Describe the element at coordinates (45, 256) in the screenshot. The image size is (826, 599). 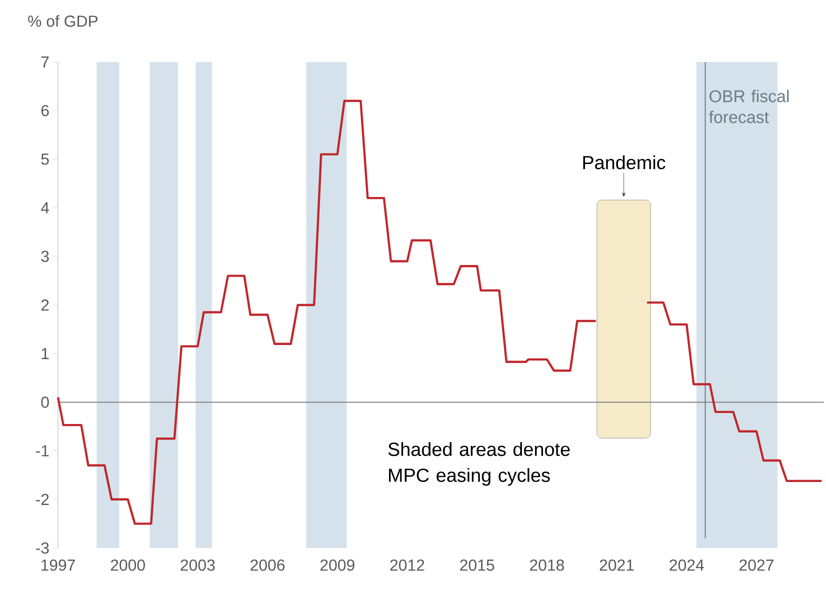
I see `y-tick-label: 3` at that location.